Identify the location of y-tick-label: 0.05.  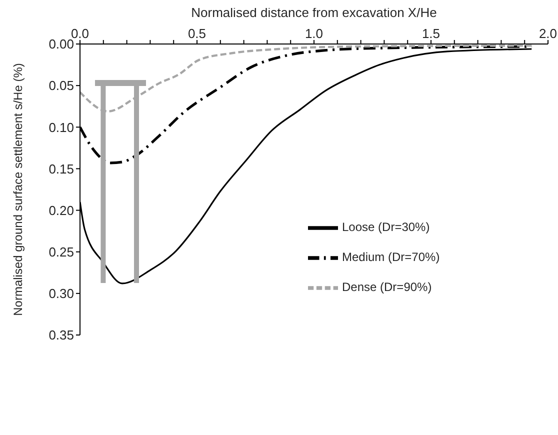
(61, 86).